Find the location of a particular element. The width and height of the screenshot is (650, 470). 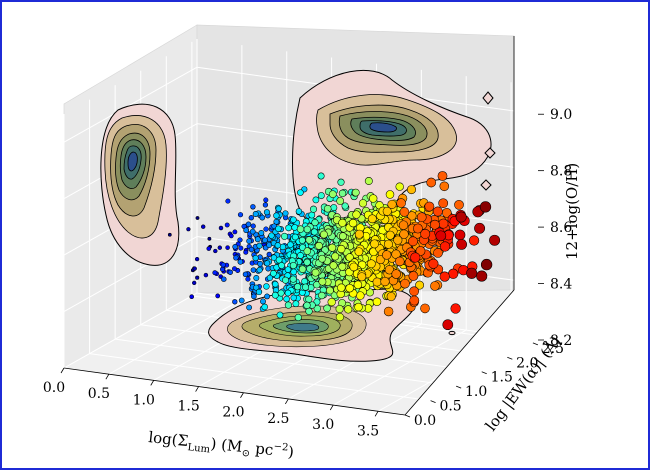

grid-z-left is located at coordinates (130, 104).